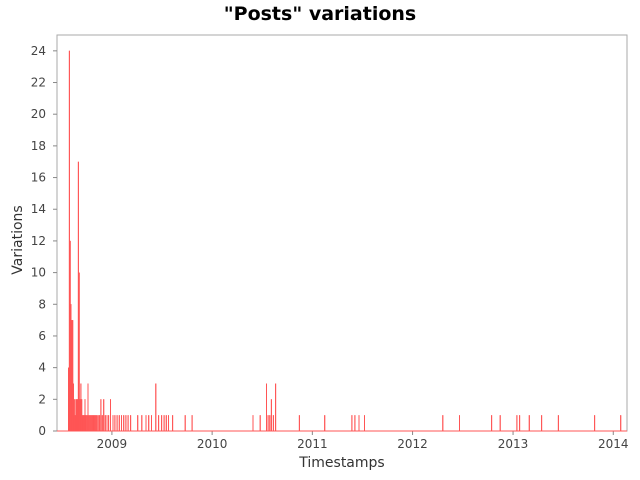 Image resolution: width=640 pixels, height=480 pixels. I want to click on y-axis-label: Variations, so click(18, 240).